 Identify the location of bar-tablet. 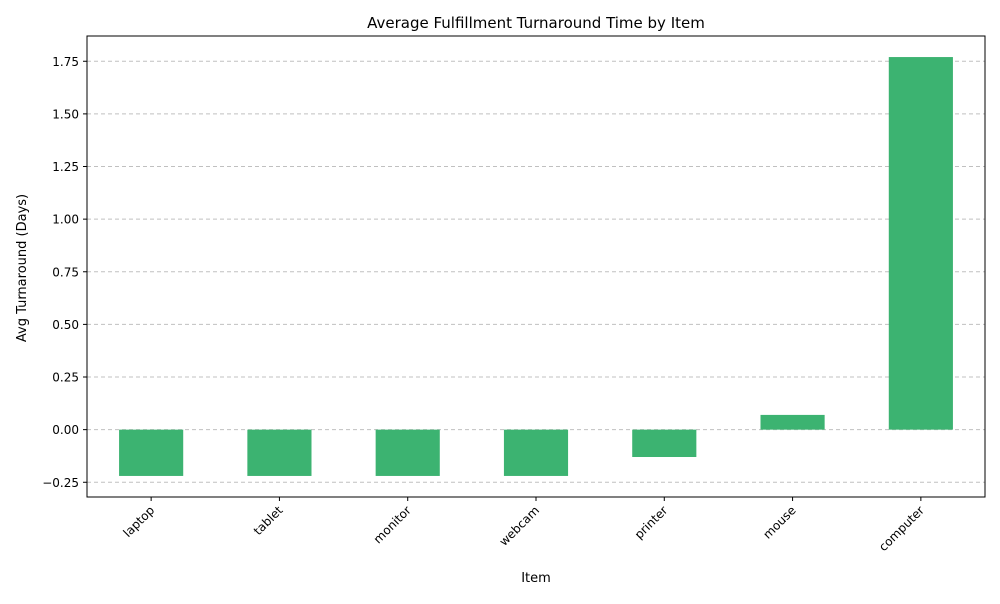
(279, 452).